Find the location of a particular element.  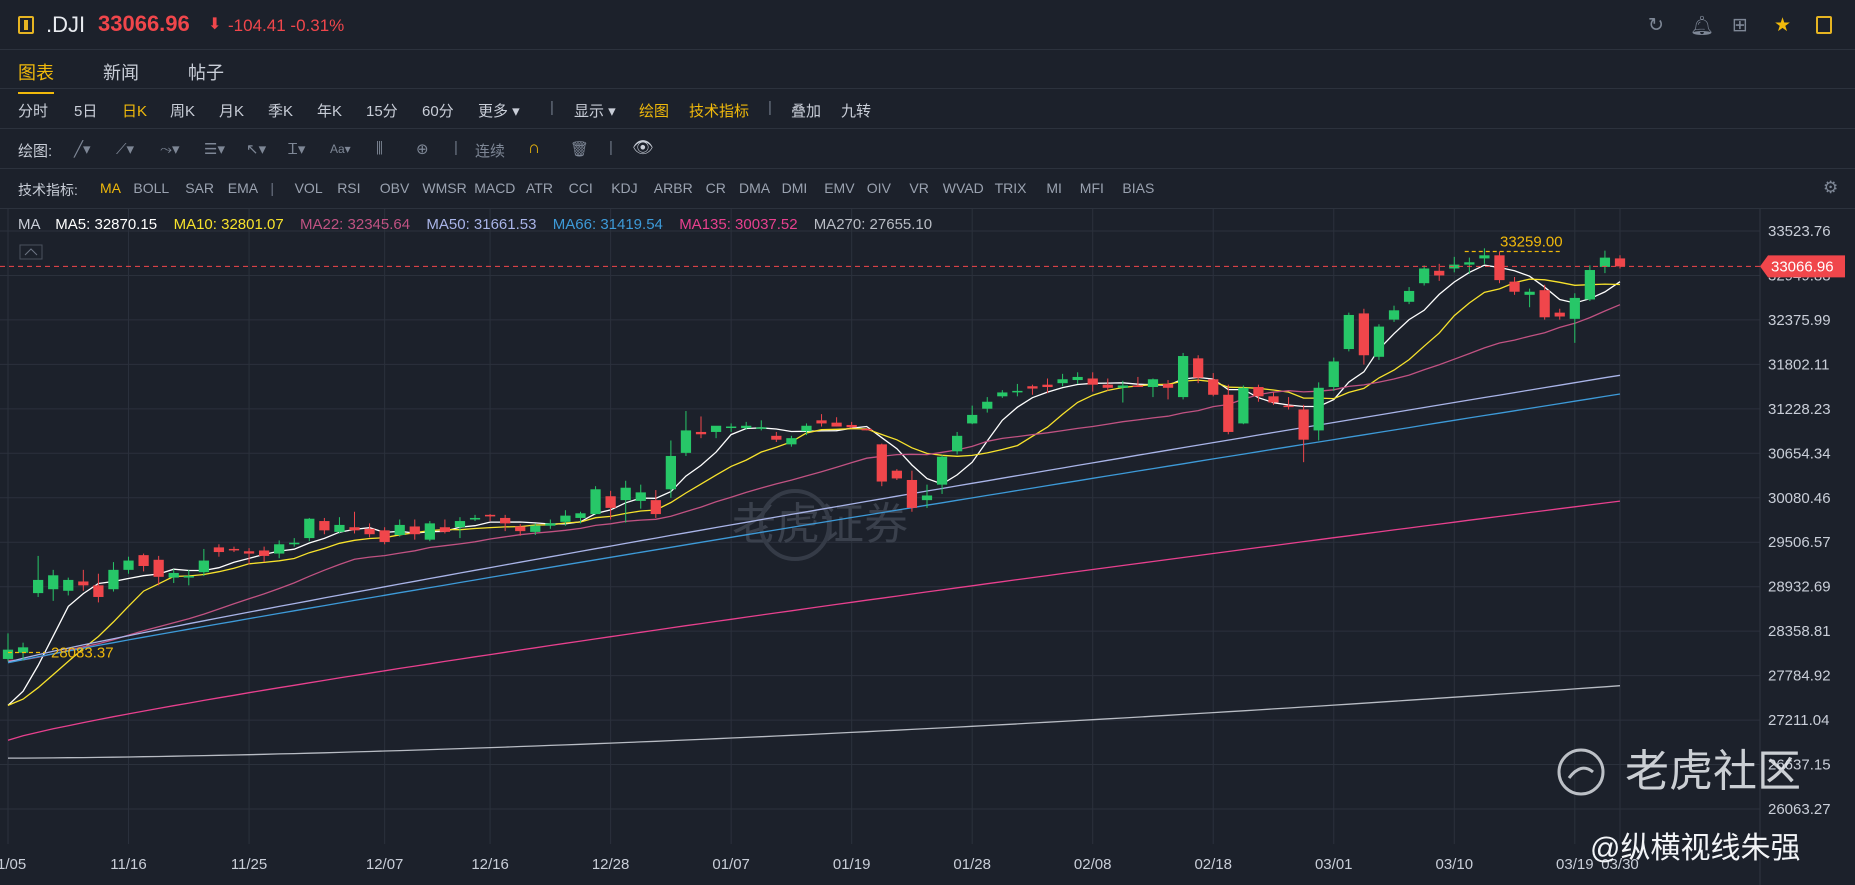

indicator-vr: VR is located at coordinates (919, 188).